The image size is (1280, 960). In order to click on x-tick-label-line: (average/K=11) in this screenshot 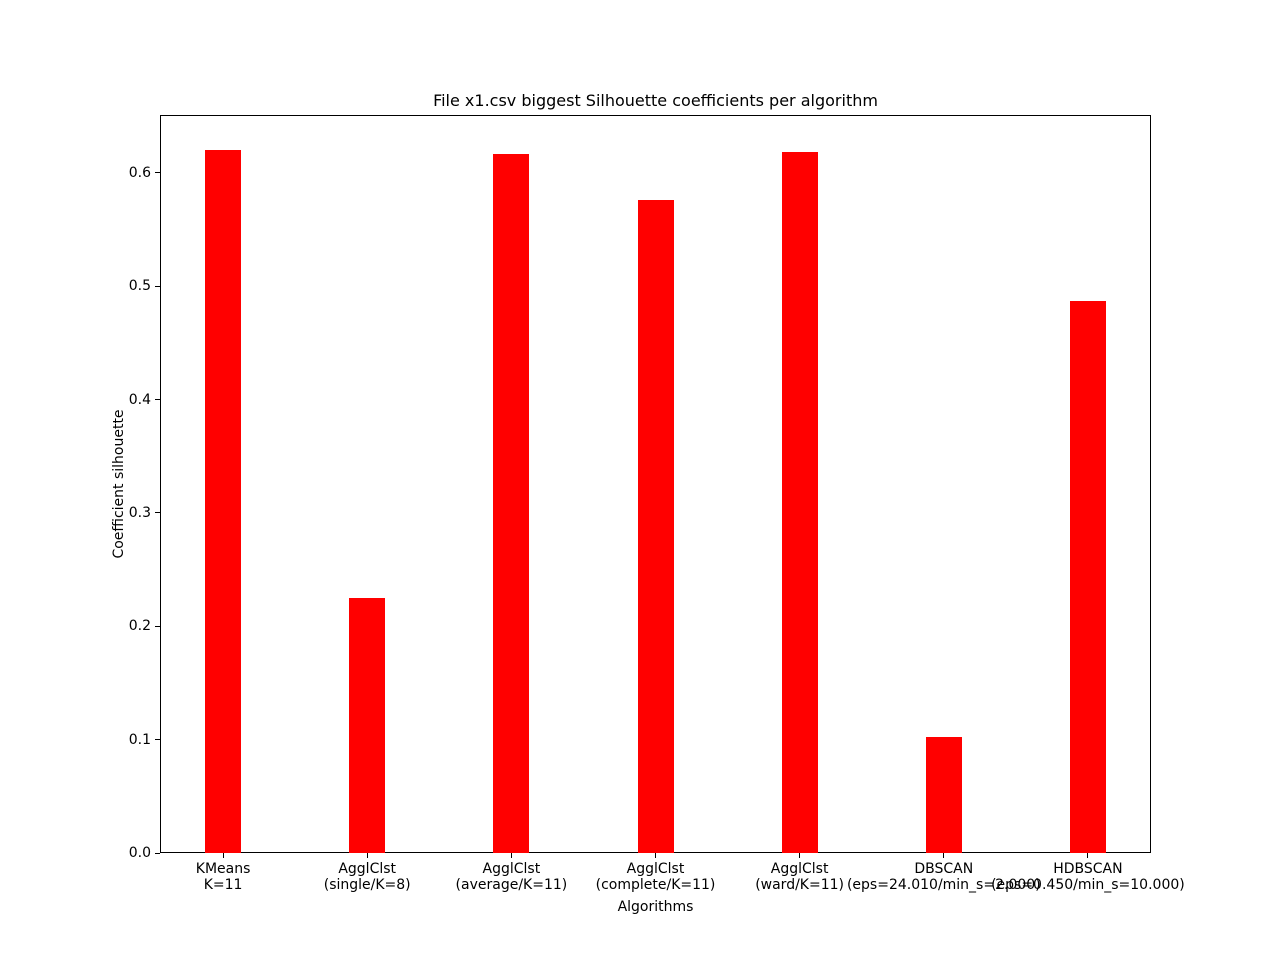, I will do `click(511, 885)`.